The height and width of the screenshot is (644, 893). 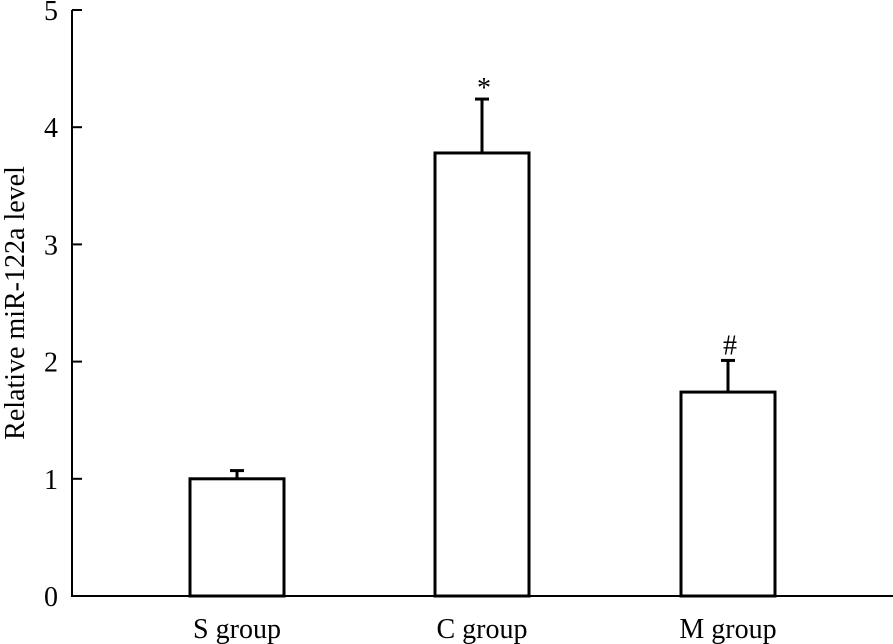 What do you see at coordinates (51, 480) in the screenshot?
I see `y-tick-label: 1` at bounding box center [51, 480].